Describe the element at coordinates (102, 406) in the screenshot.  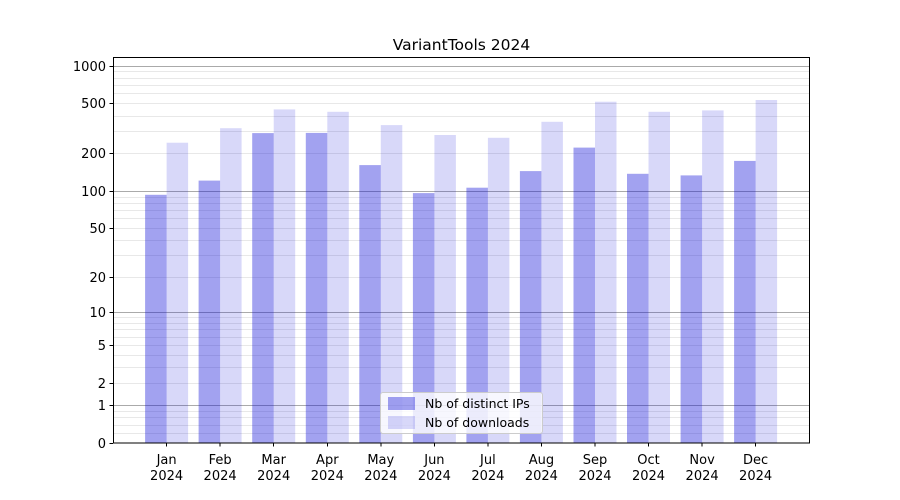
I see `y-tick-label: 1` at that location.